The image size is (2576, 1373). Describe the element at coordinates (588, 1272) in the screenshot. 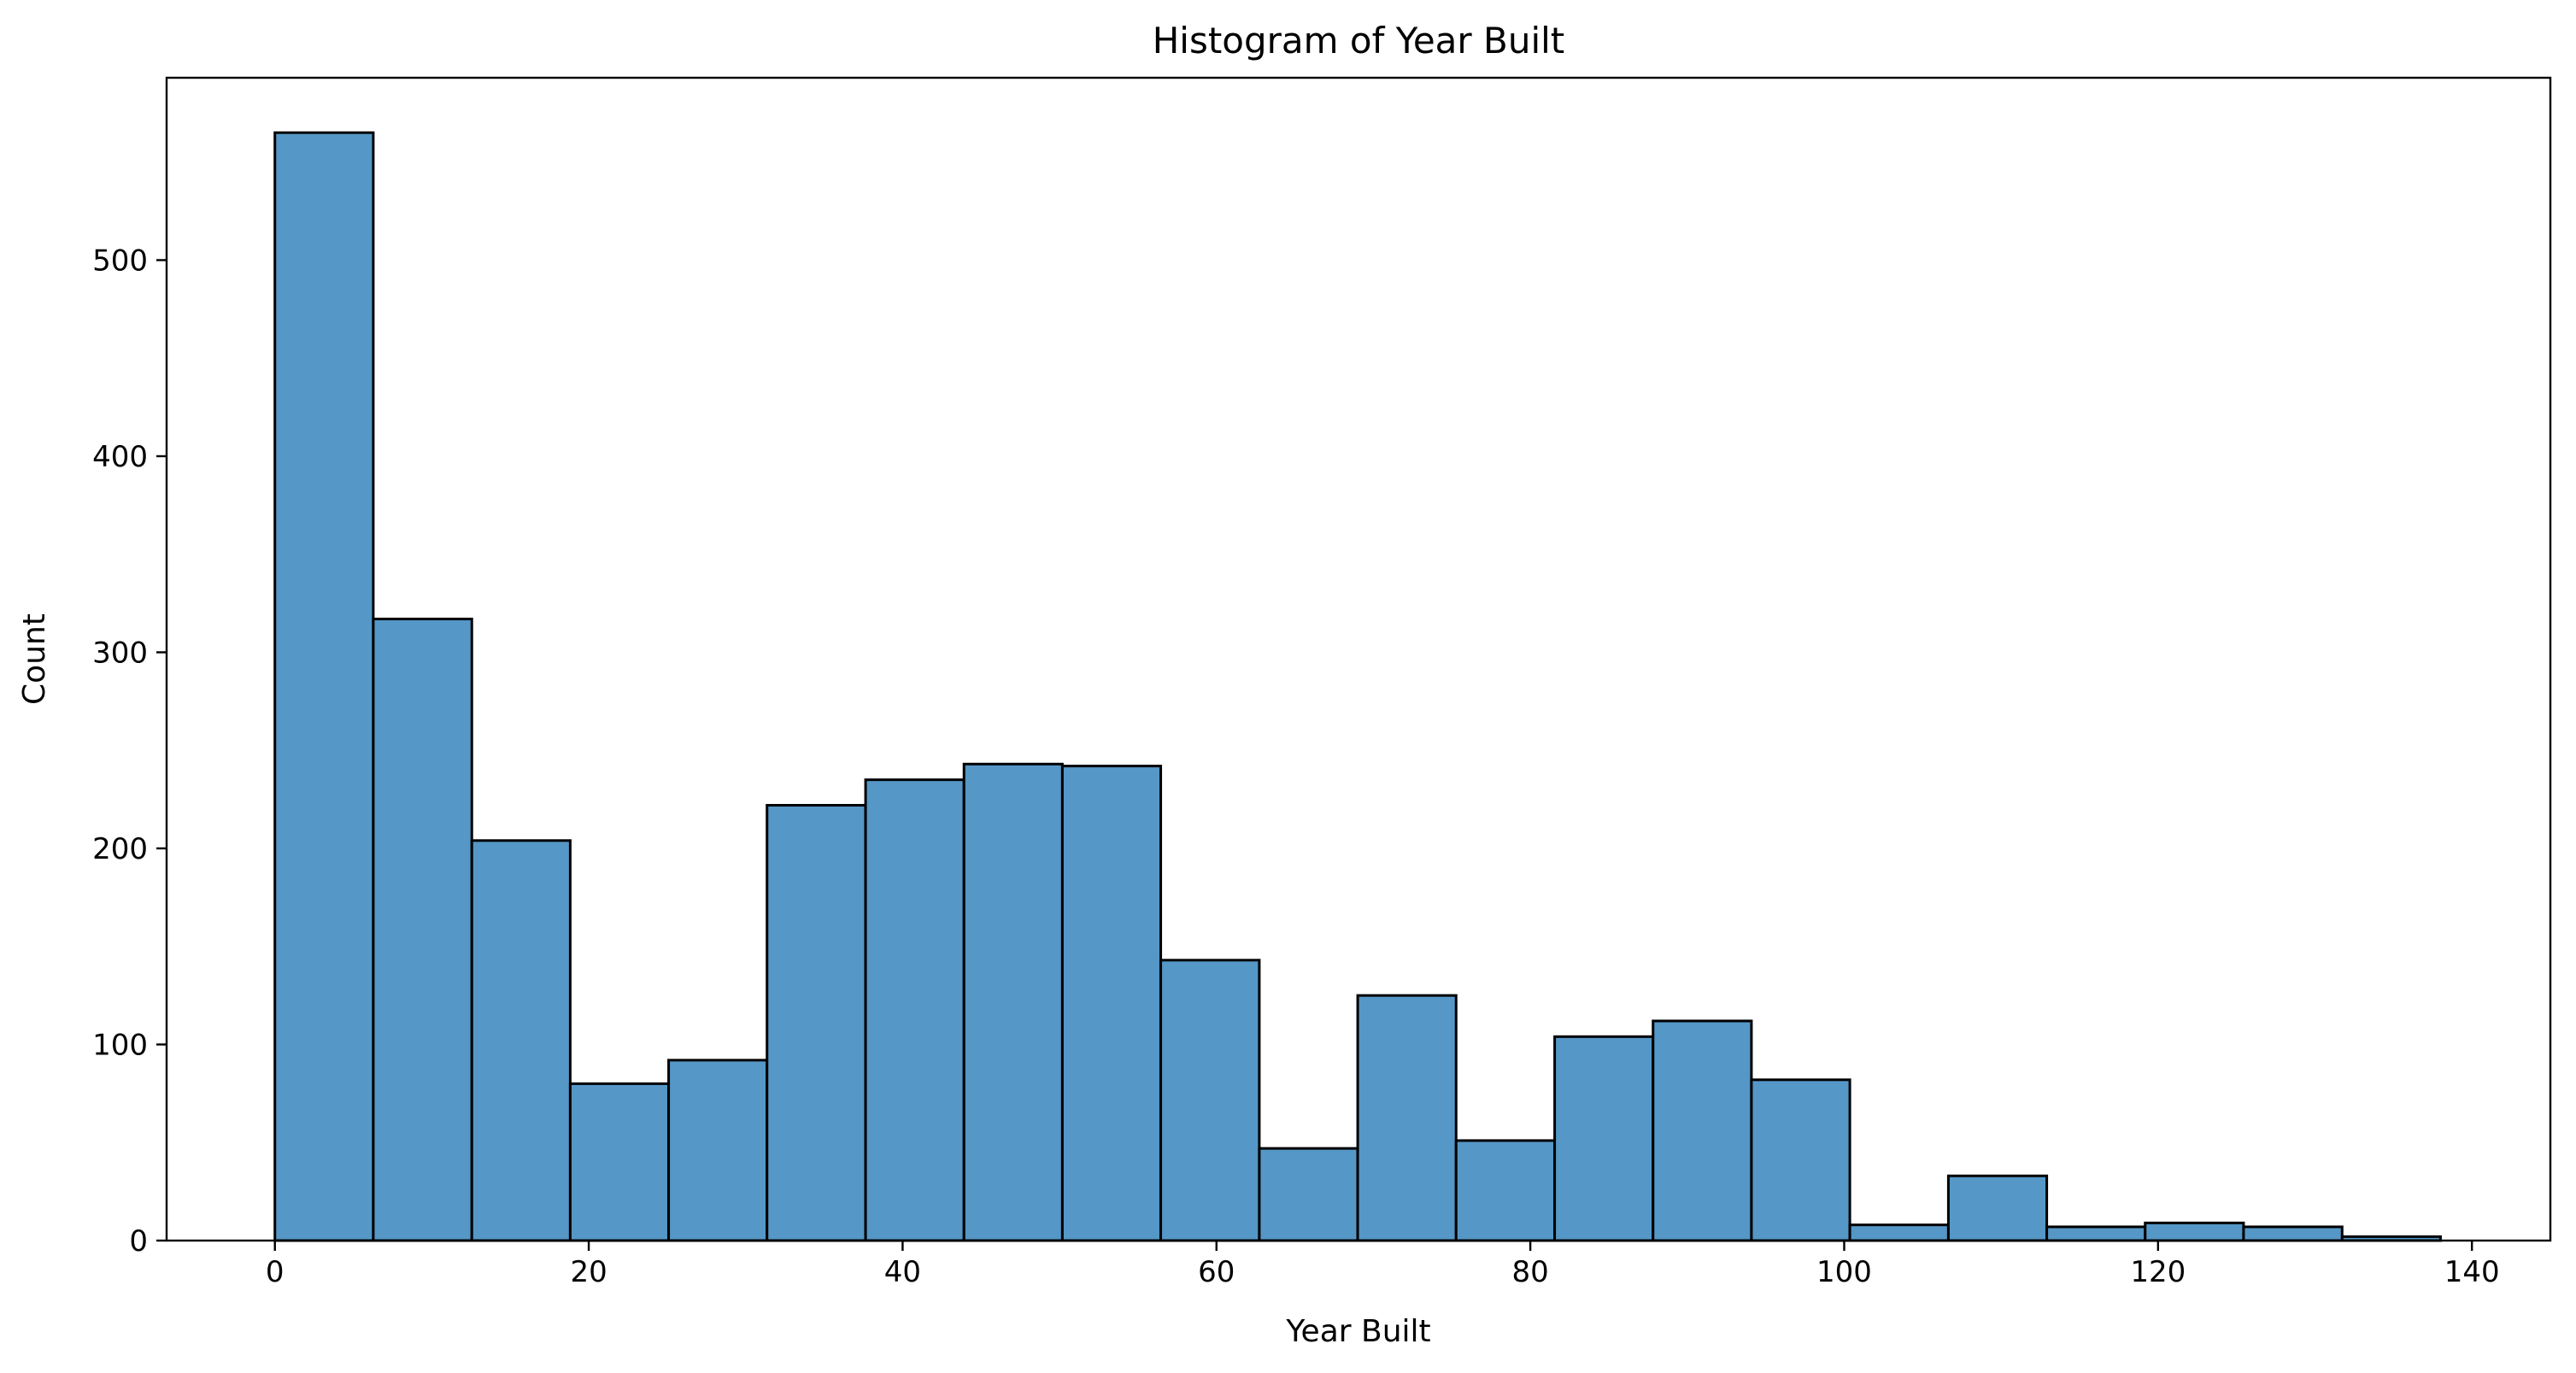

I see `x-tick-label: 20` at that location.